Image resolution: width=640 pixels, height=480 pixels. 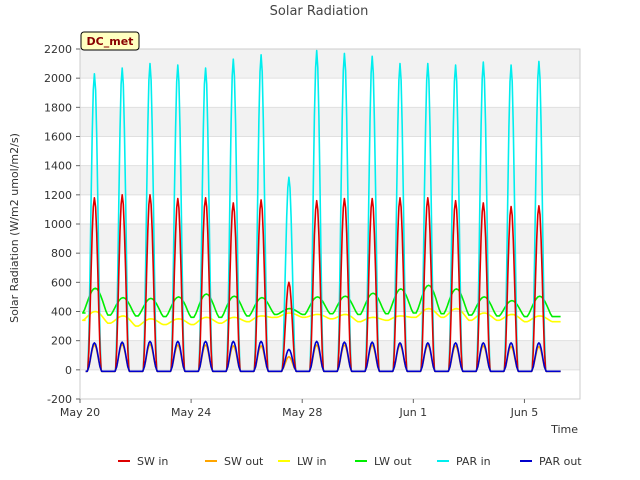 What do you see at coordinates (244, 461) in the screenshot?
I see `legend-label-sw-out: SW out` at bounding box center [244, 461].